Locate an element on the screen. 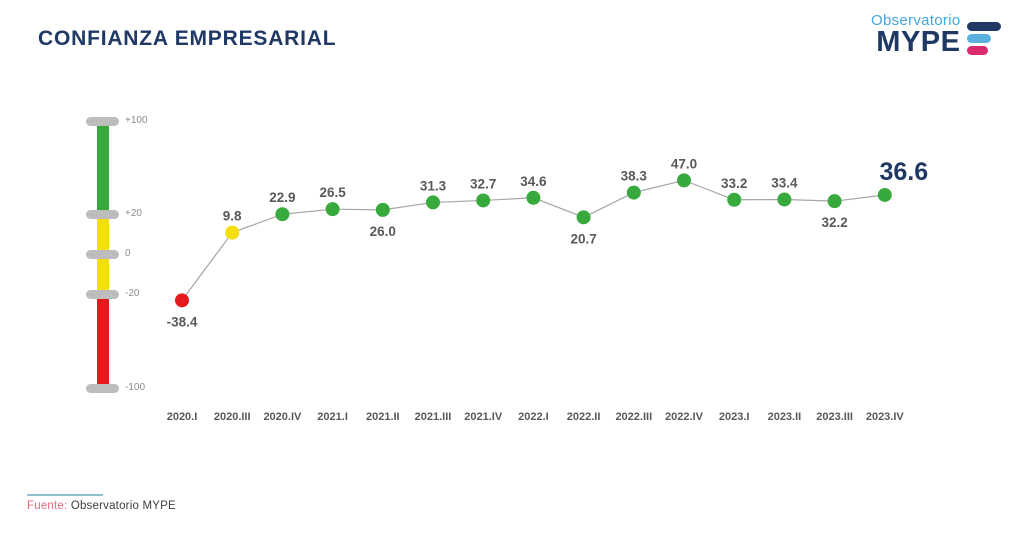 This screenshot has width=1024, height=537. logo-bars-icon is located at coordinates (984, 38).